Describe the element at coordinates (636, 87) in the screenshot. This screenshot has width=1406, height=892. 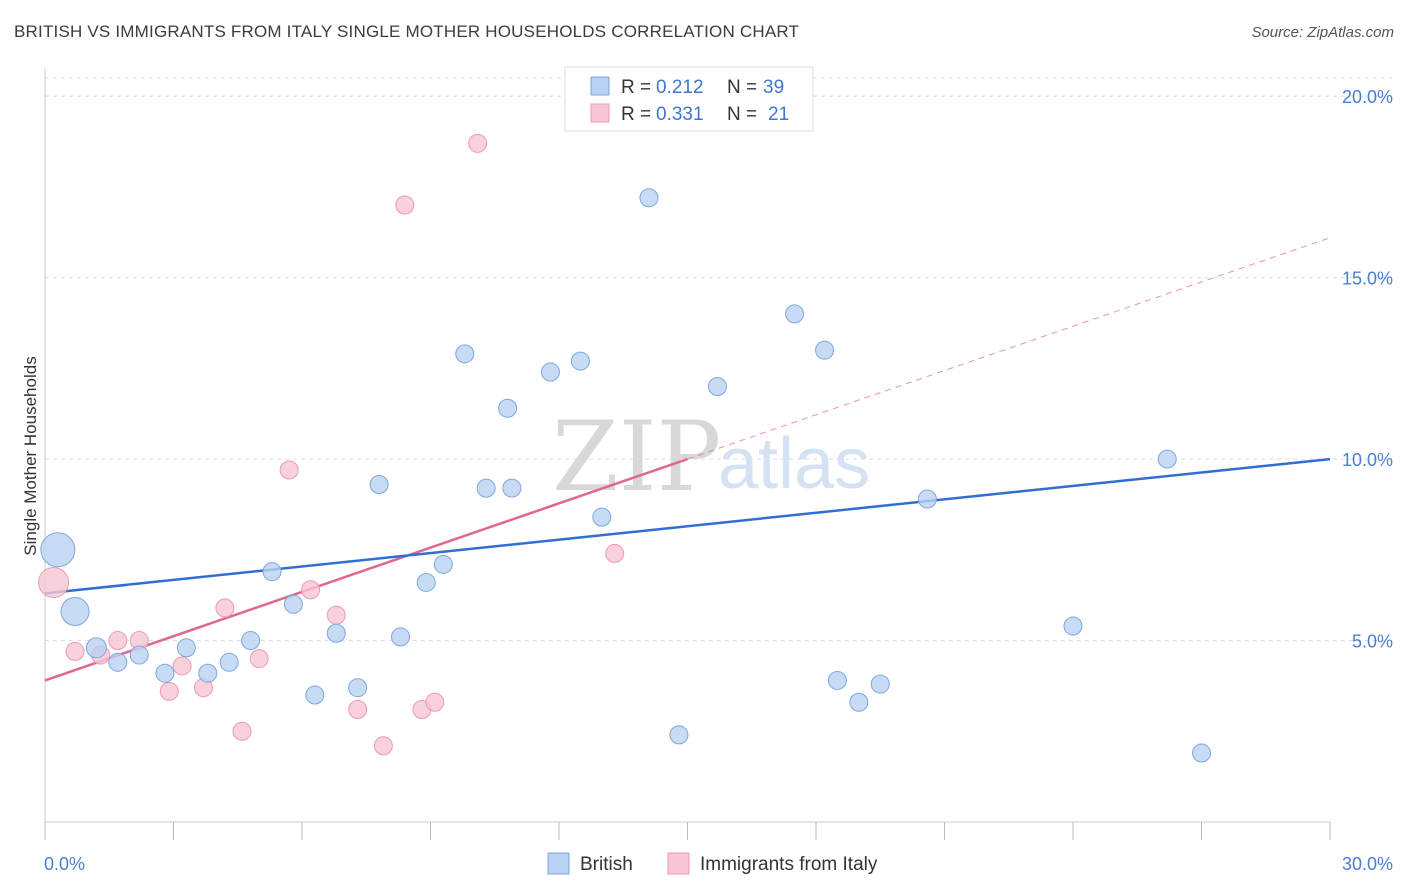
I see `legend-r-label-british: R =` at that location.